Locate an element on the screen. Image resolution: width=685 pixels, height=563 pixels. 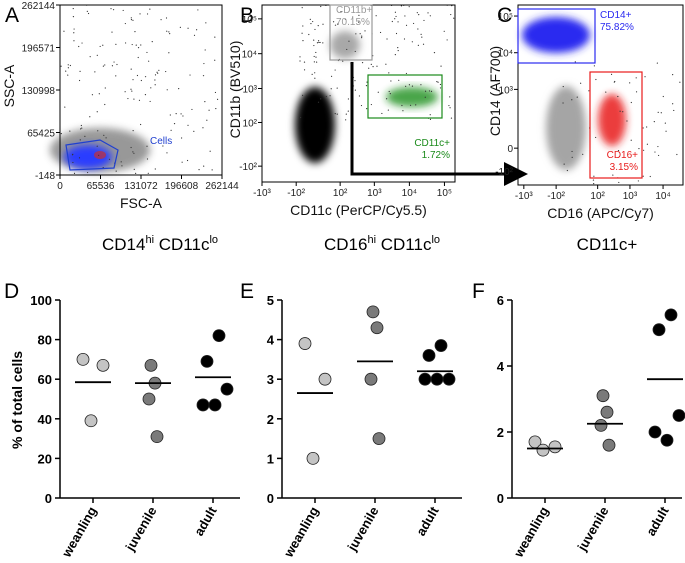
x-tick-label: weanling is located at coordinates (78, 532).